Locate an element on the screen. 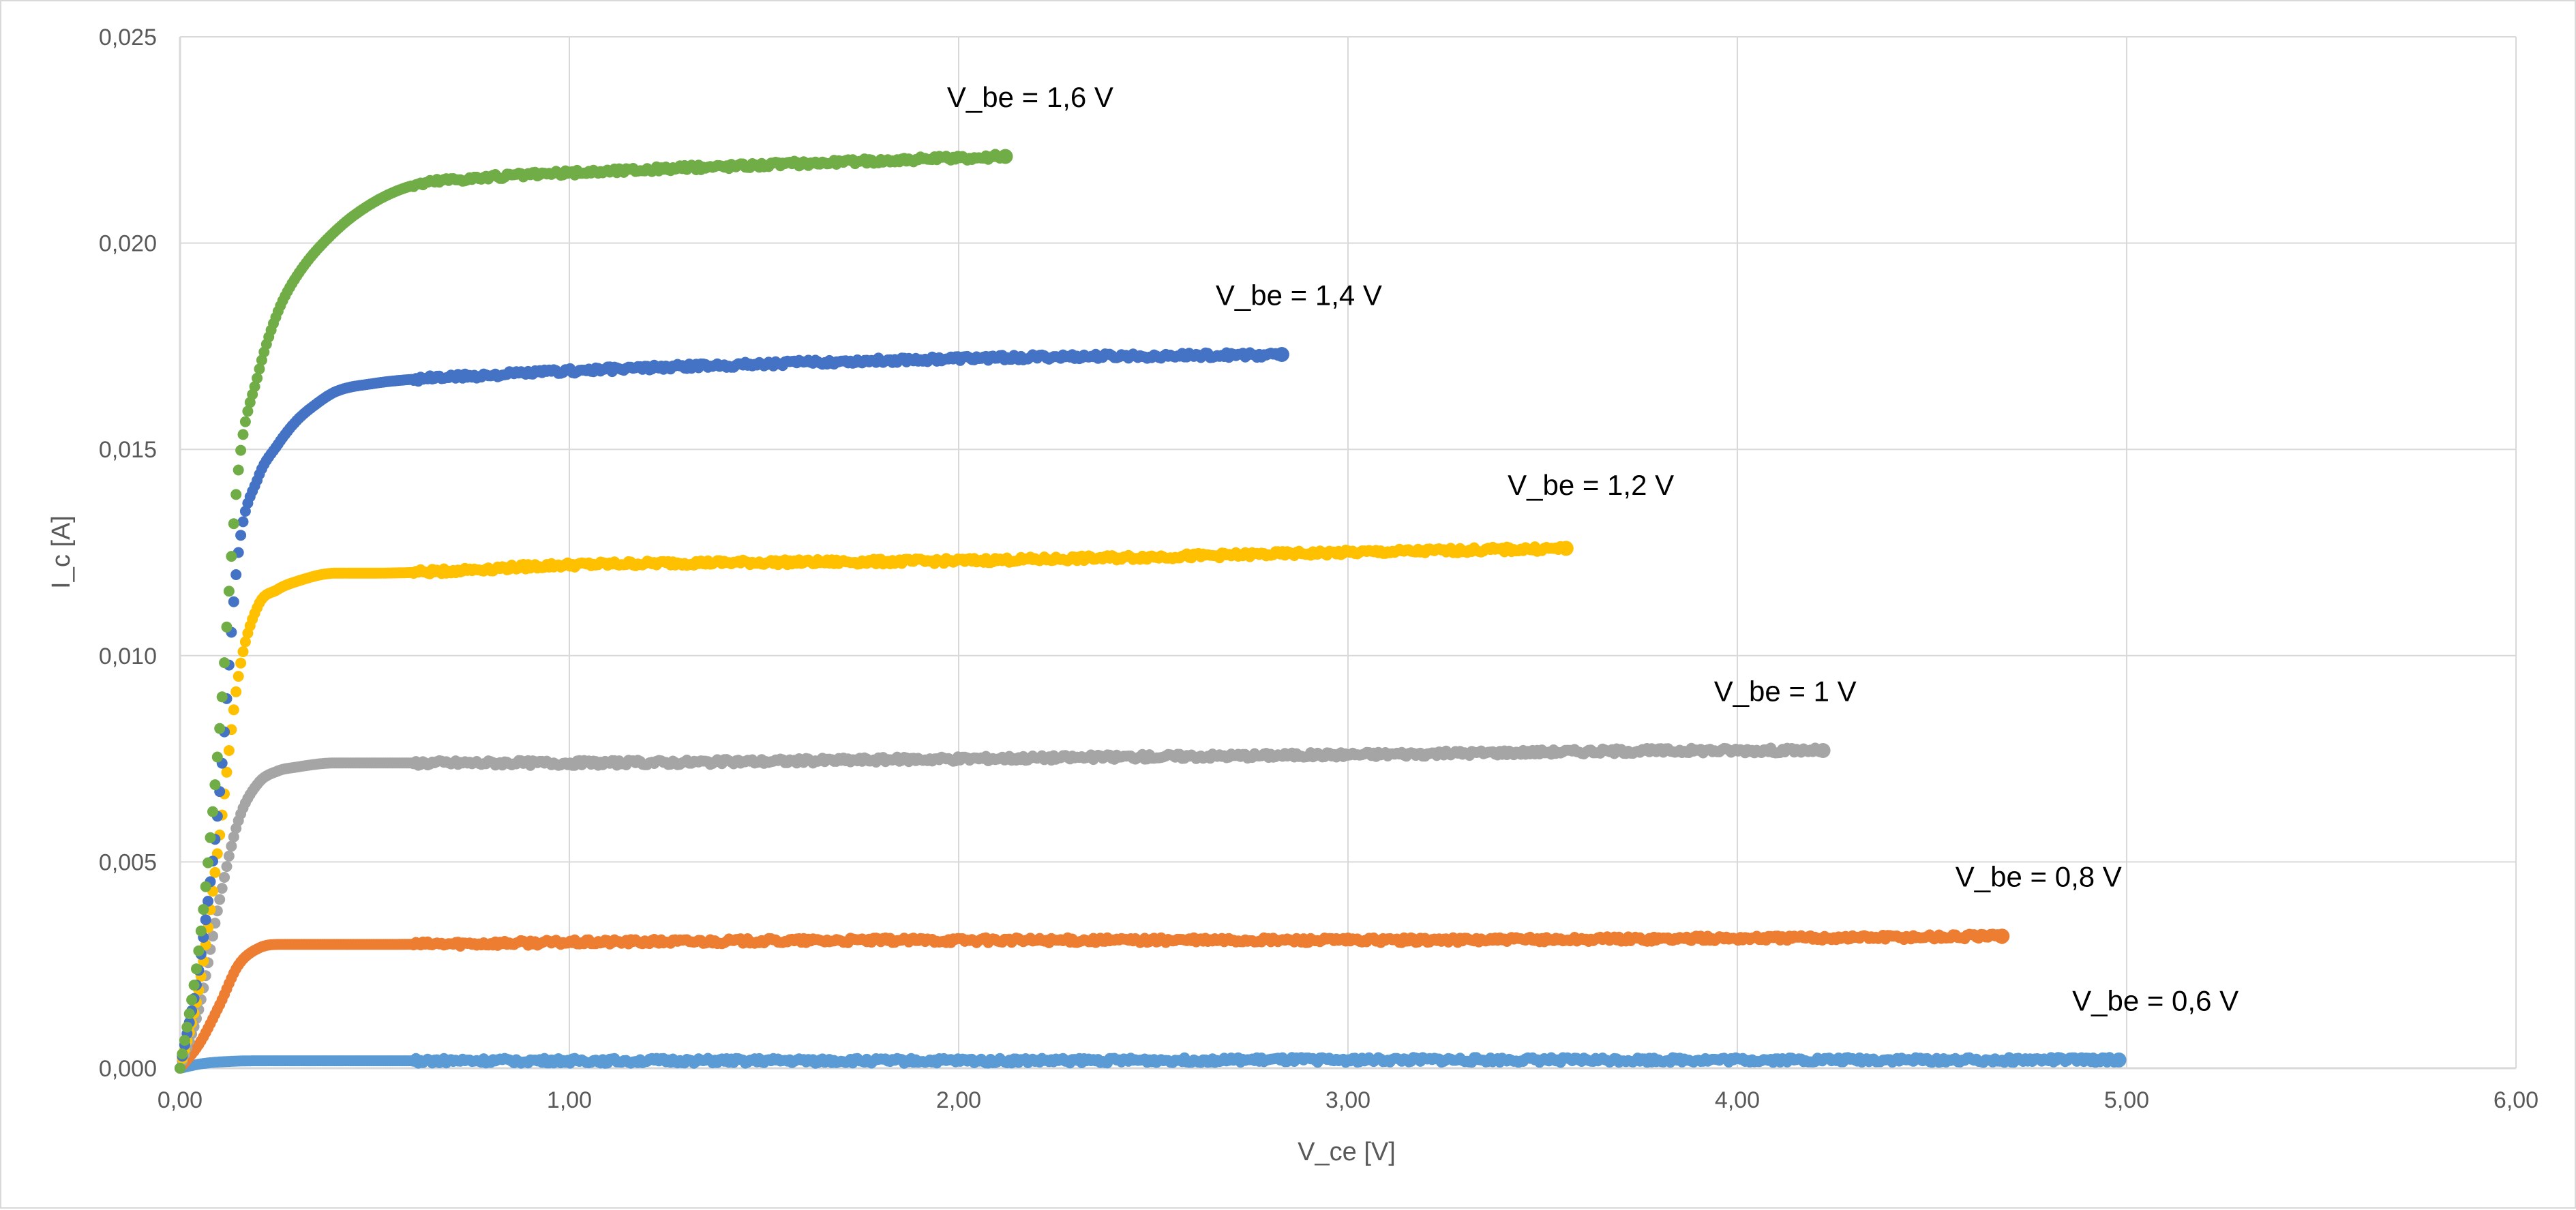 The image size is (2576, 1210). x-tick-label: 1,00 is located at coordinates (569, 1100).